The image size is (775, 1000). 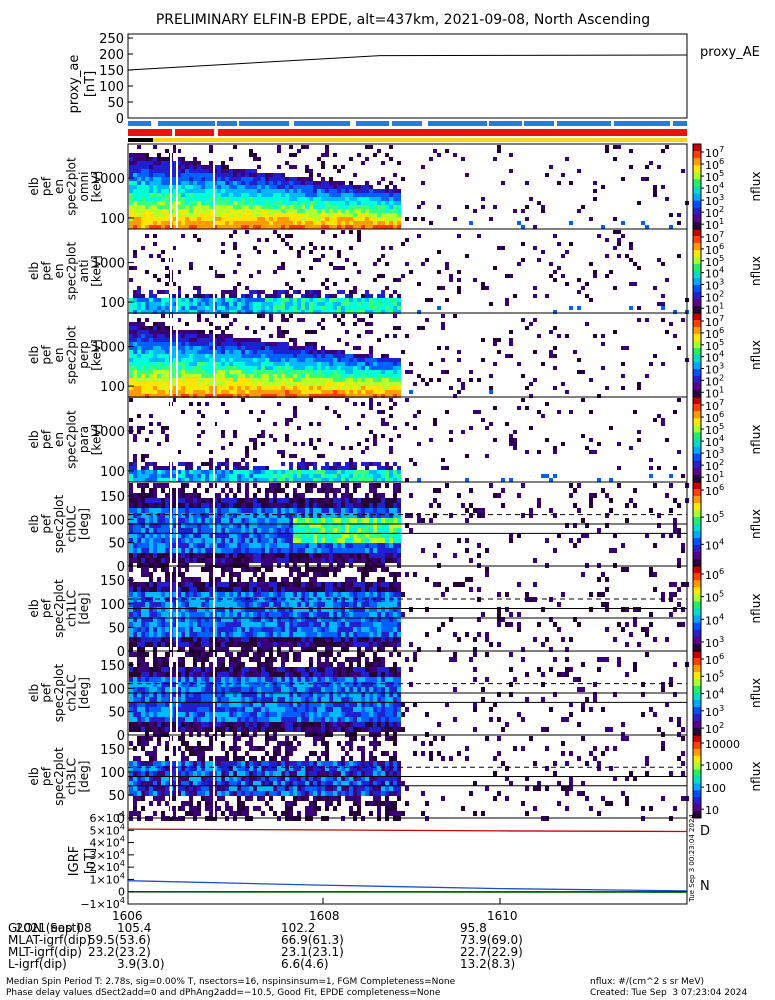 What do you see at coordinates (407, 62) in the screenshot?
I see `ae-line` at bounding box center [407, 62].